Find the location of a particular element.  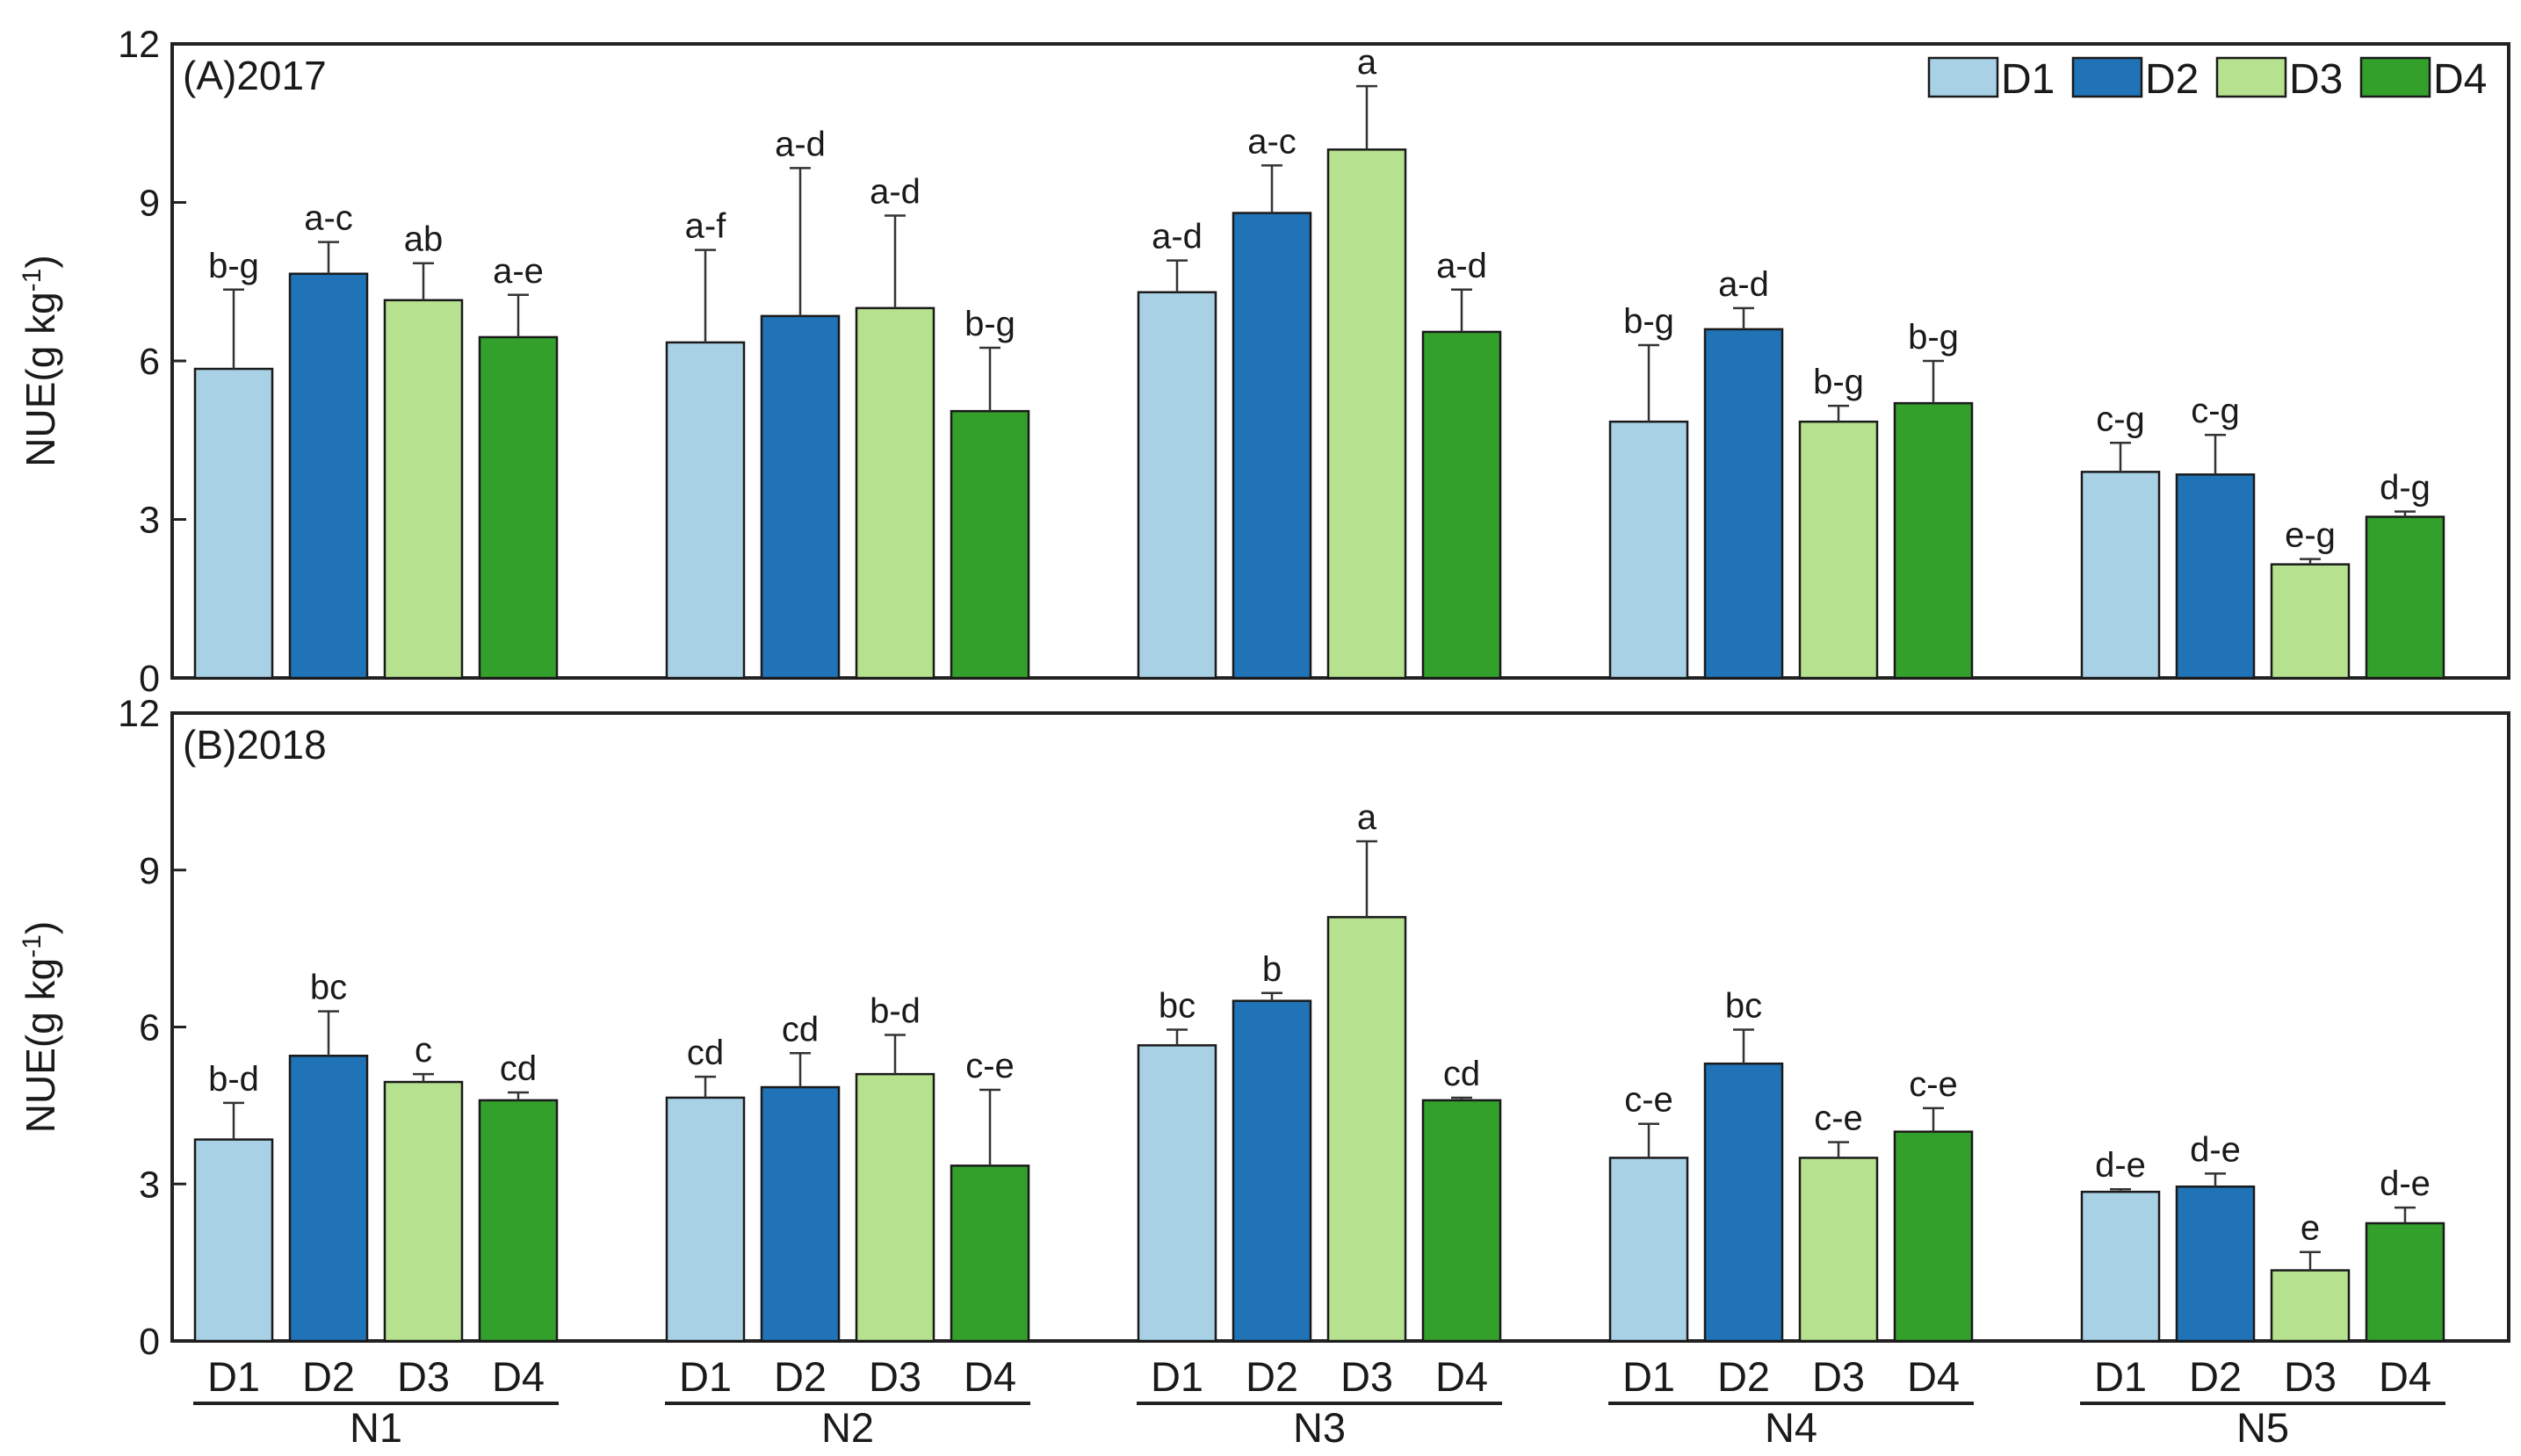

legend-label-d4: D4 is located at coordinates (2460, 79).